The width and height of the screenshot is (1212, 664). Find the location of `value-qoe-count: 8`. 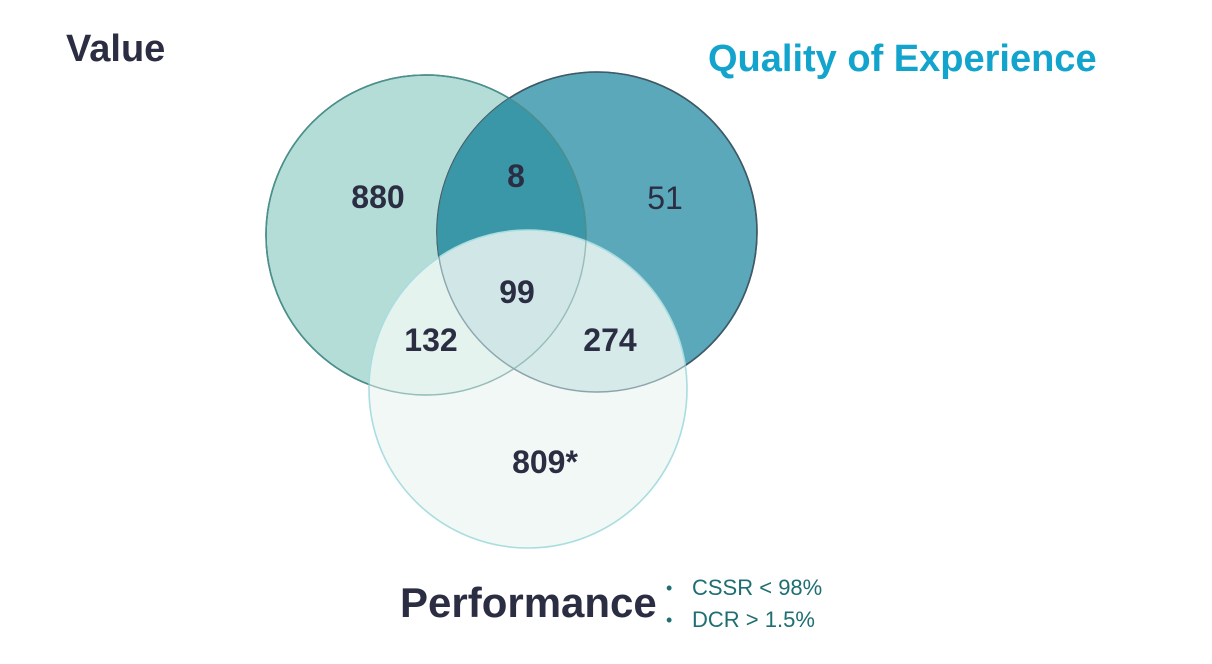

value-qoe-count: 8 is located at coordinates (516, 176).